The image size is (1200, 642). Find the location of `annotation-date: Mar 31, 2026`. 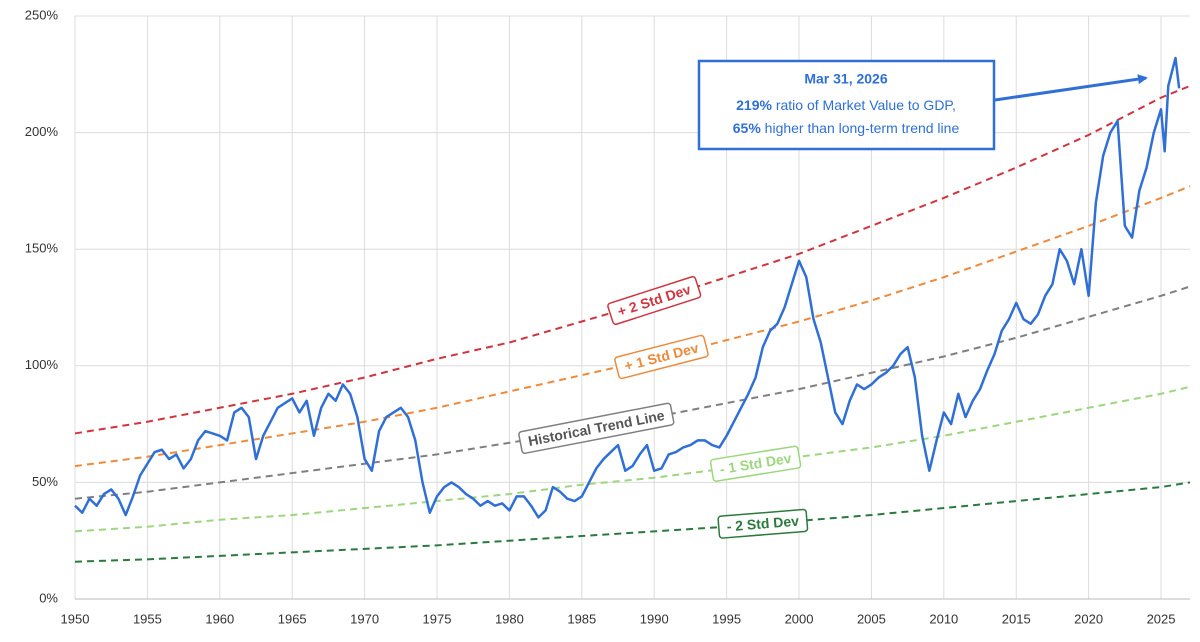

annotation-date: Mar 31, 2026 is located at coordinates (845, 79).